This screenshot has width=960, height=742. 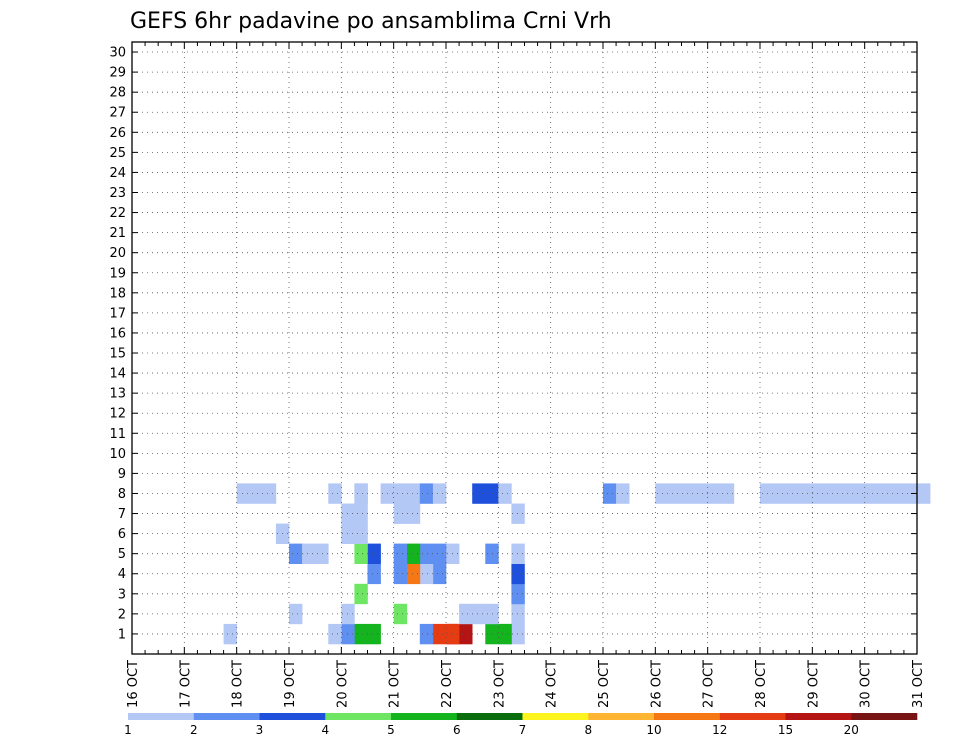 I want to click on x-tick-label: 19 OCT, so click(x=290, y=684).